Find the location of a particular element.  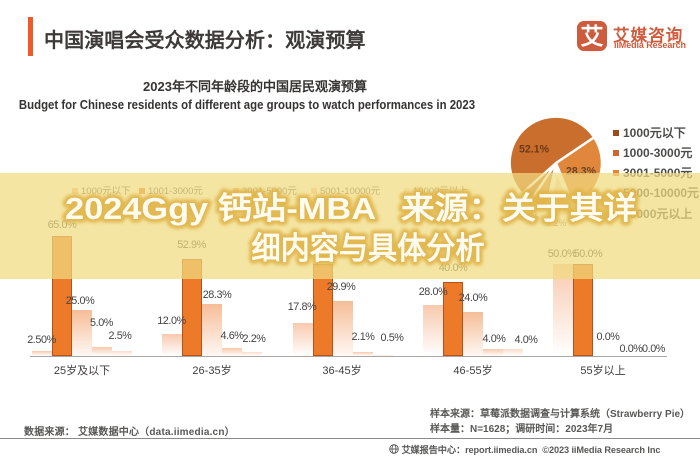

svg-text: 2024Ggy 钙站-MBA is located at coordinates (220, 208).